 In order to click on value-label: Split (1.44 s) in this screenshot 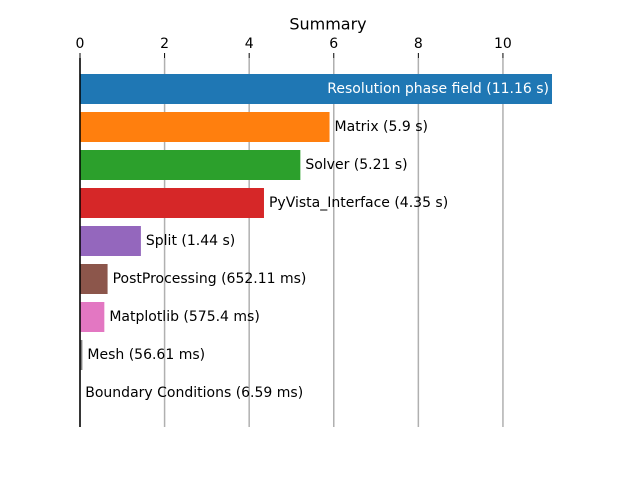, I will do `click(190, 241)`.